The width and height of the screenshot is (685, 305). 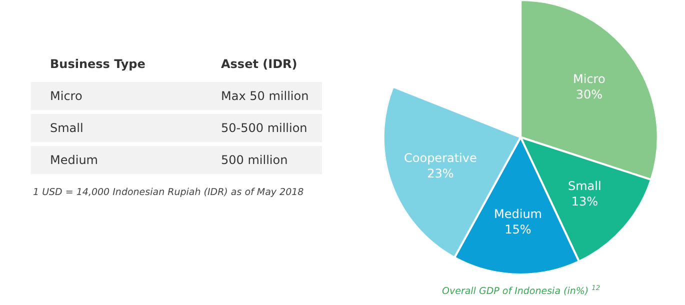 I want to click on text: Small, so click(x=67, y=128).